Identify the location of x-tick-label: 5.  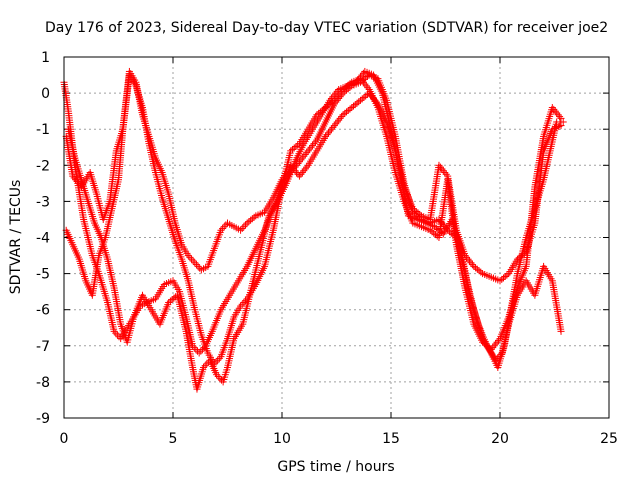
(173, 439).